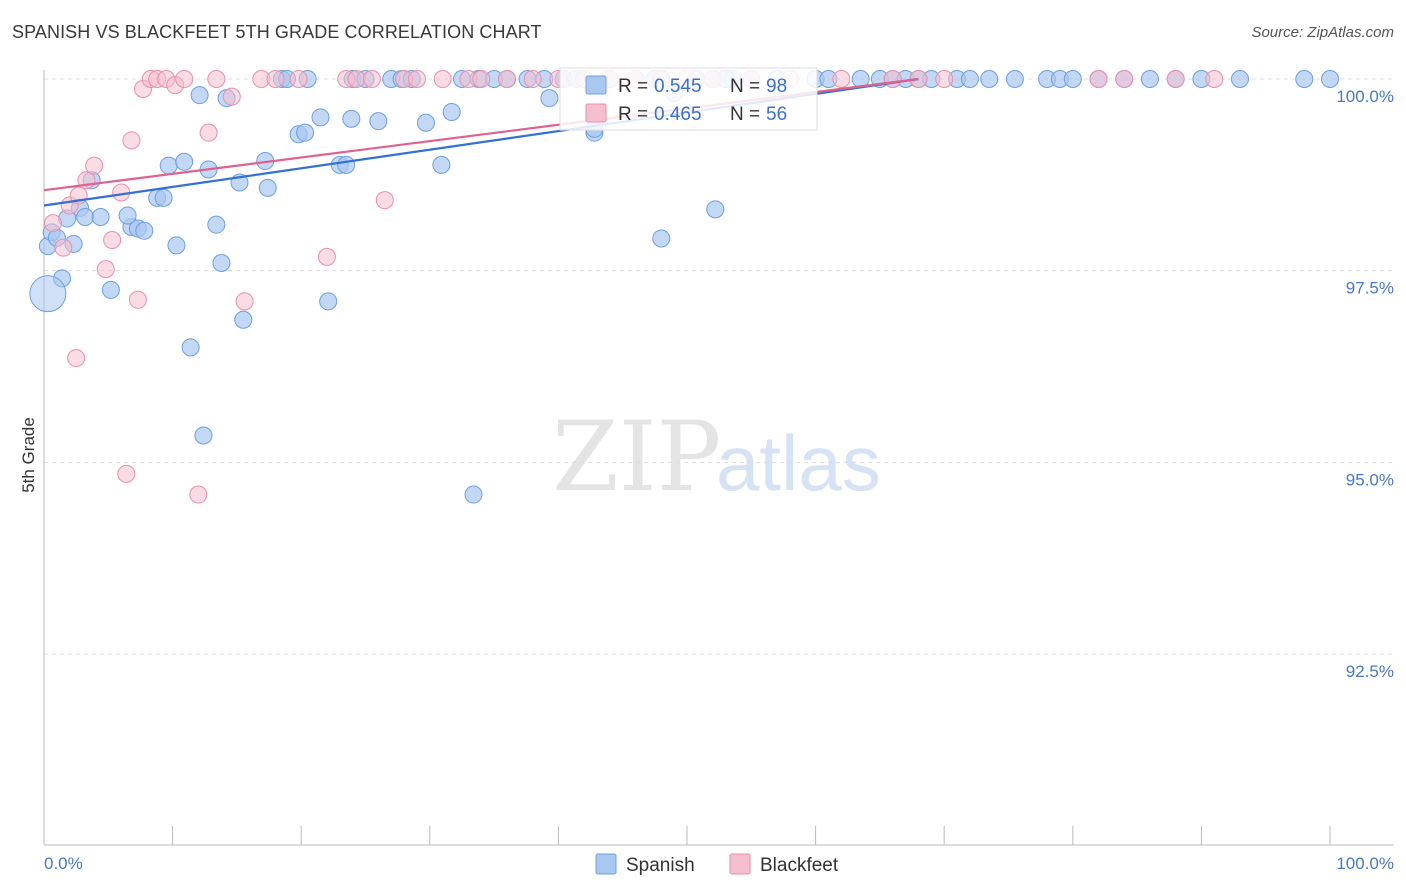 This screenshot has height=892, width=1406. I want to click on series-legend: Spanish Blackfeet, so click(717, 864).